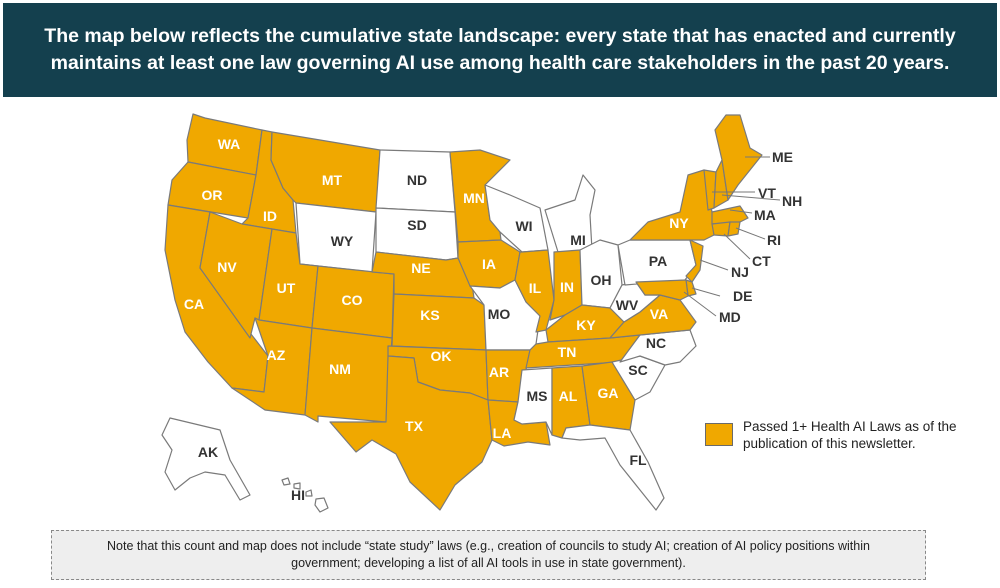  What do you see at coordinates (416, 225) in the screenshot?
I see `label-sd: SD` at bounding box center [416, 225].